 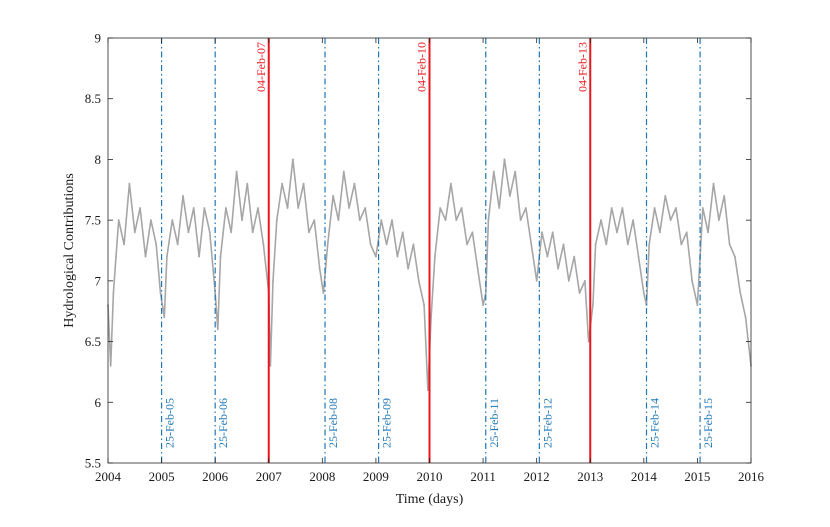 What do you see at coordinates (430, 476) in the screenshot?
I see `x-tick-label: 2010` at bounding box center [430, 476].